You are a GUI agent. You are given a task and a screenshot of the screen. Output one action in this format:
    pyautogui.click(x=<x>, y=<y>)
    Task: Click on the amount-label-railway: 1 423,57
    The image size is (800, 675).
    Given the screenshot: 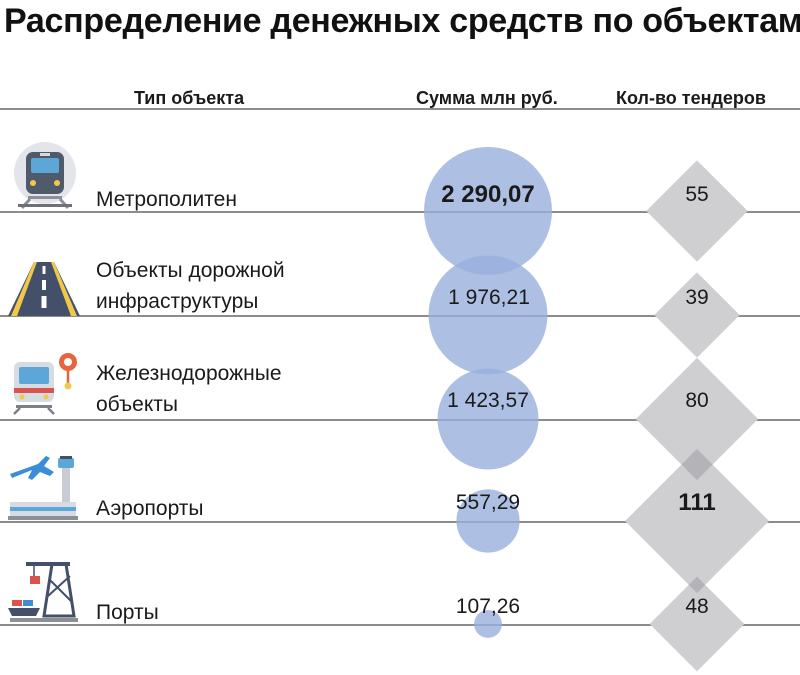 What is the action you would take?
    pyautogui.click(x=488, y=400)
    